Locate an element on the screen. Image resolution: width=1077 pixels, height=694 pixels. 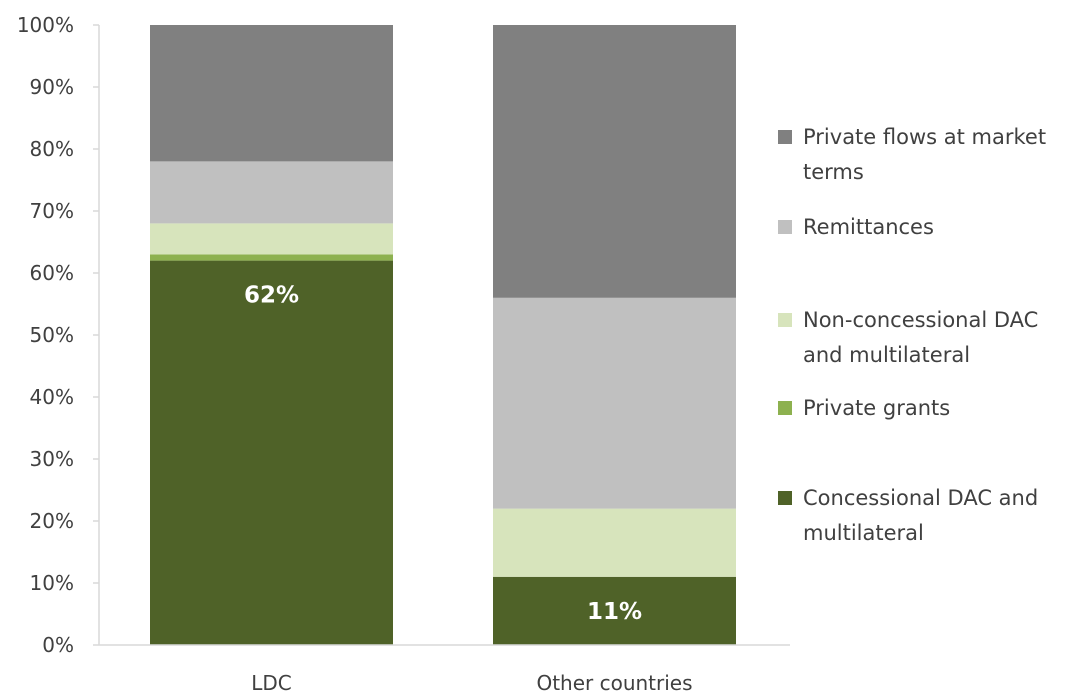
y-tick-label: 100% is located at coordinates (45, 25).